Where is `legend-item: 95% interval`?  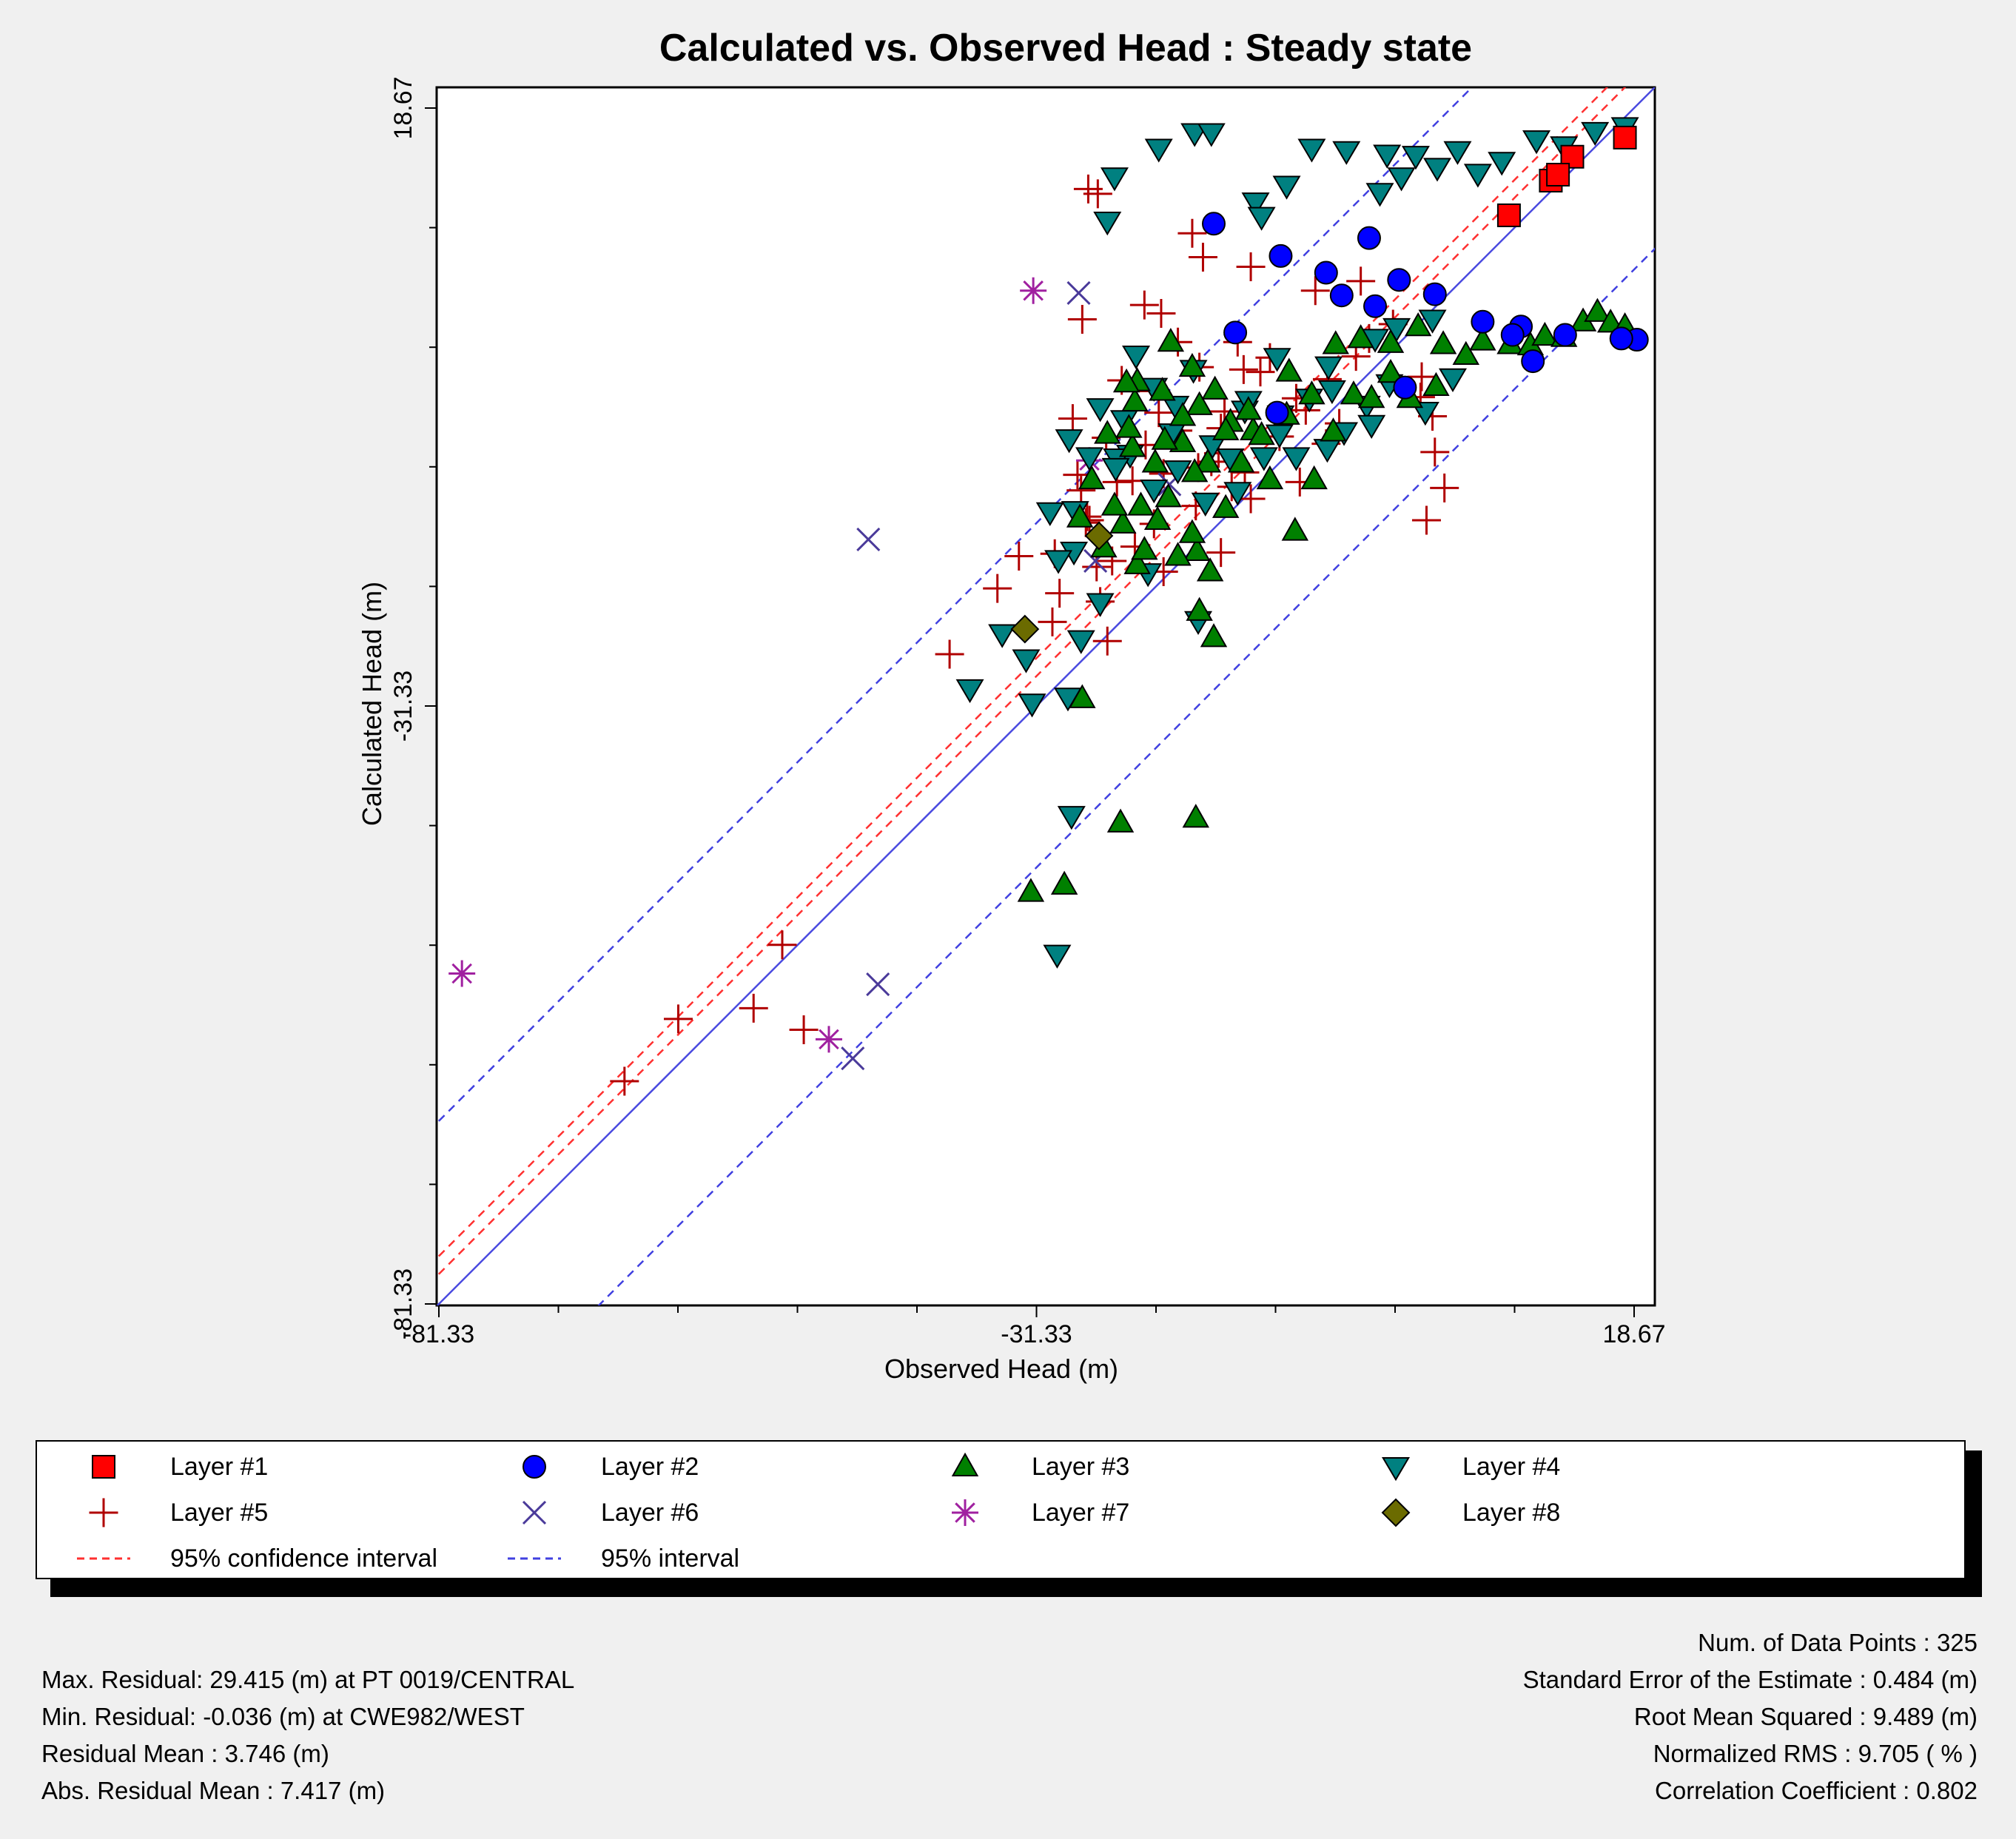 legend-item: 95% interval is located at coordinates (618, 1558).